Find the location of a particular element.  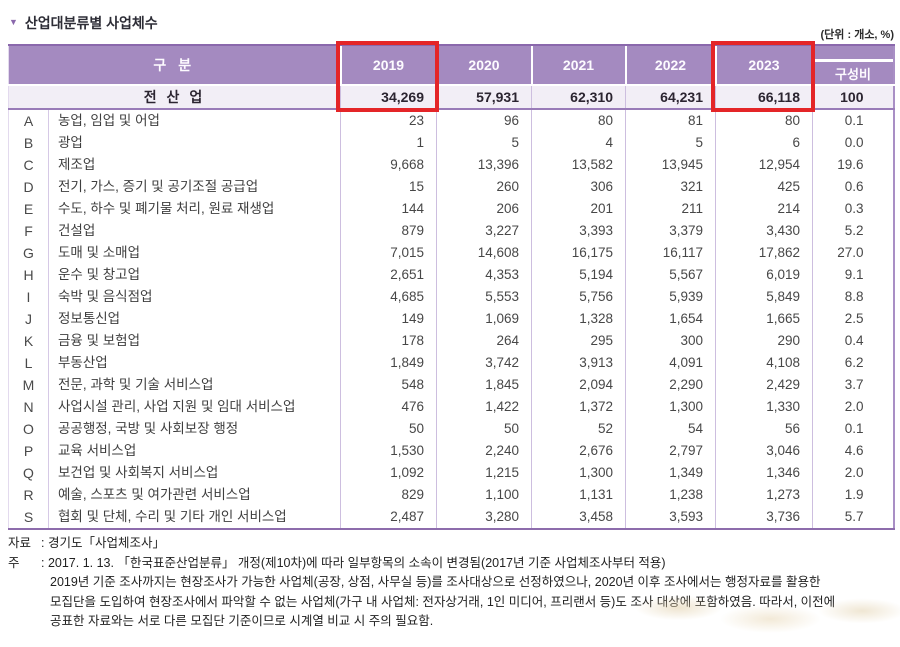

value-2021: 5,194 is located at coordinates (578, 275).